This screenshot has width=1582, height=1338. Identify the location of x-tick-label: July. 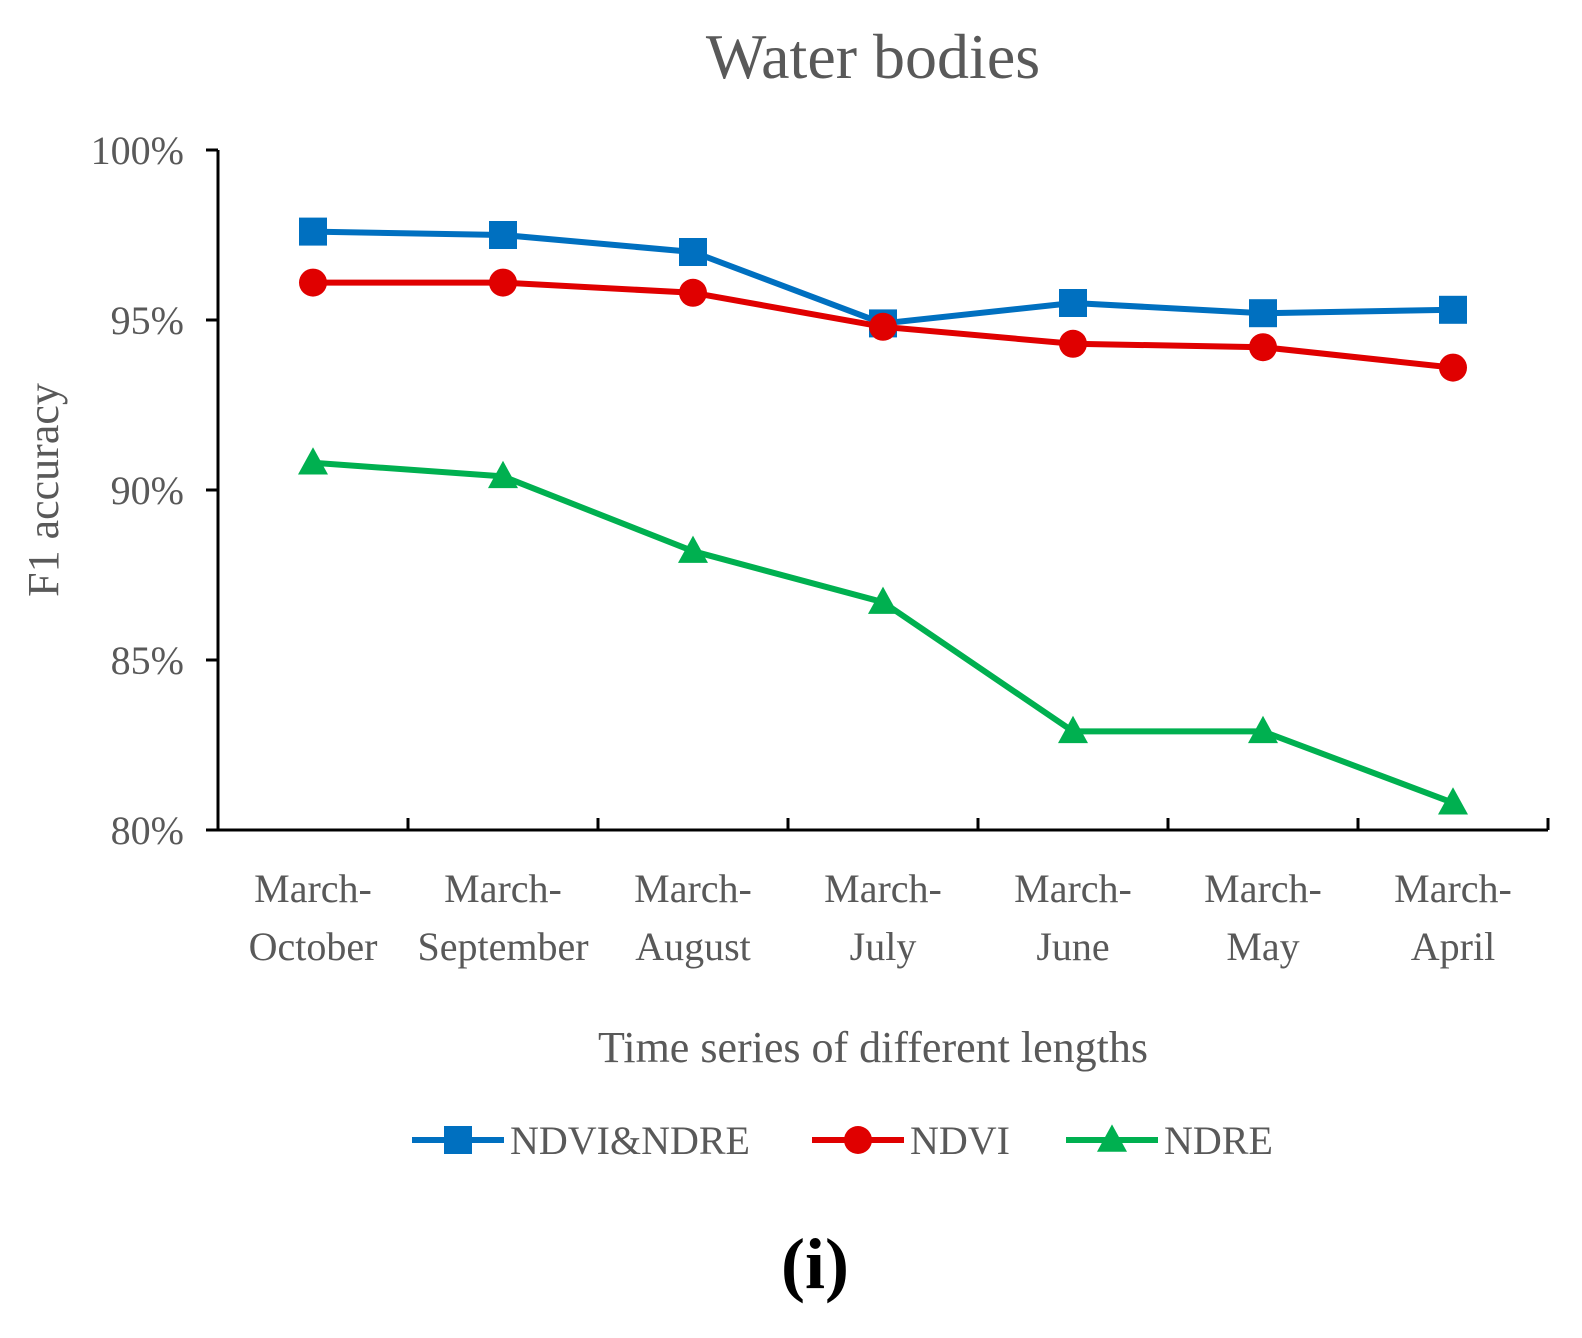
(883, 946).